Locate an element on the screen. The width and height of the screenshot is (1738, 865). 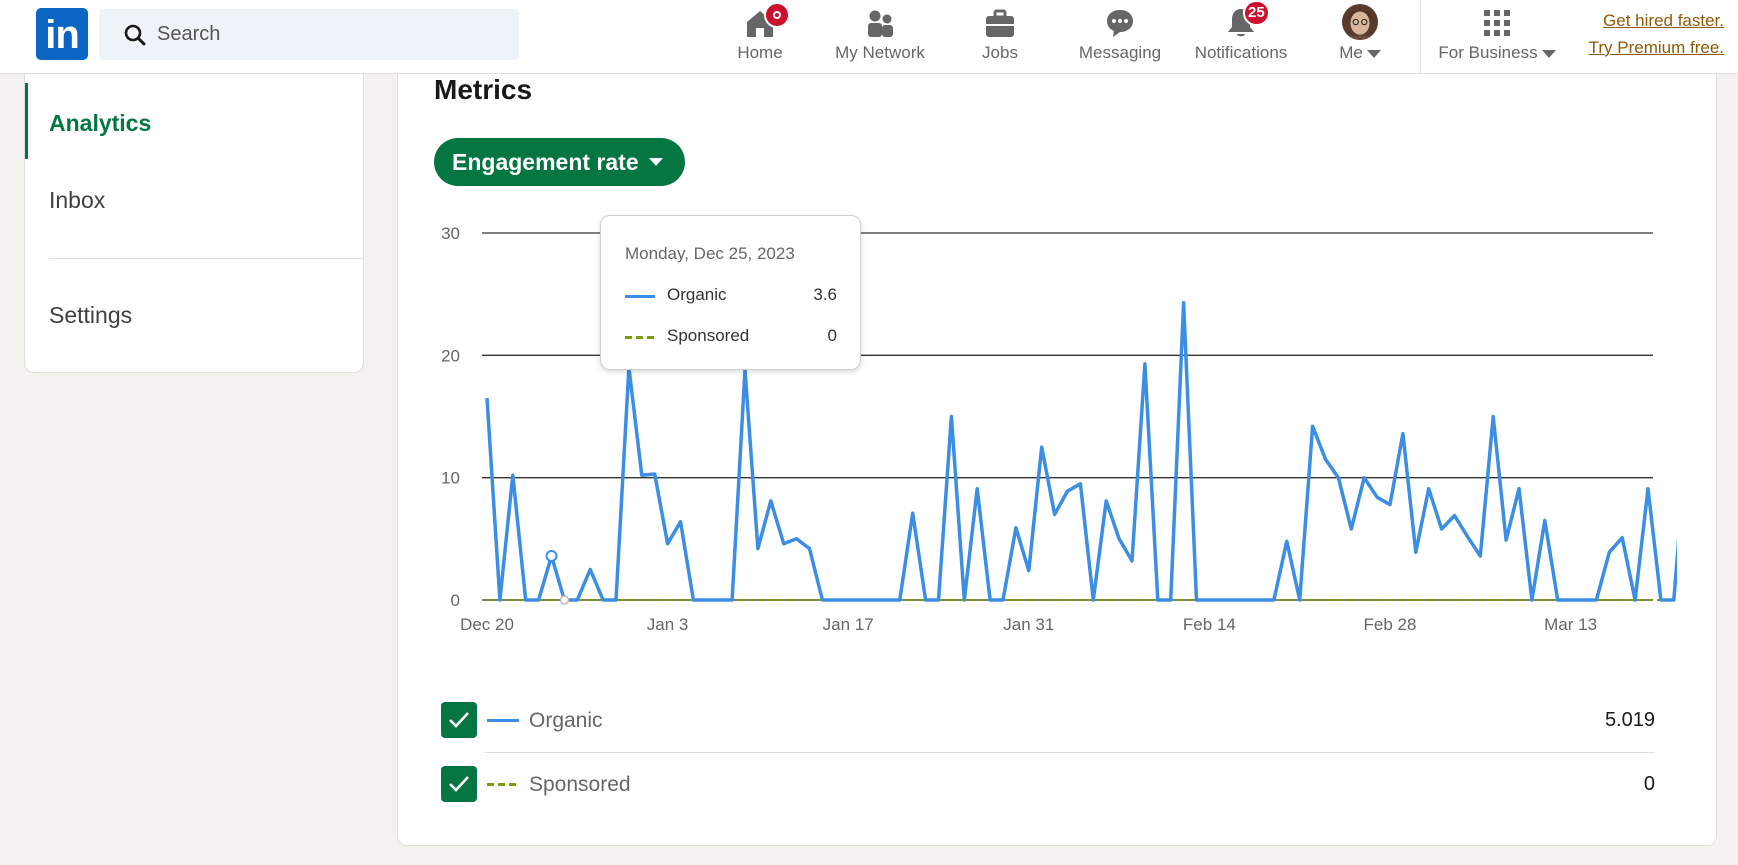
metric-selector-button: Engagement rate is located at coordinates (559, 162).